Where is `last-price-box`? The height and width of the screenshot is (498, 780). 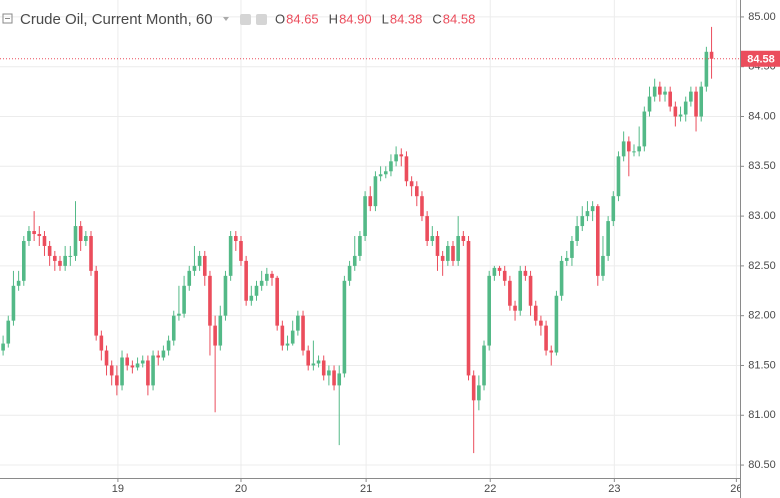 last-price-box is located at coordinates (760, 58).